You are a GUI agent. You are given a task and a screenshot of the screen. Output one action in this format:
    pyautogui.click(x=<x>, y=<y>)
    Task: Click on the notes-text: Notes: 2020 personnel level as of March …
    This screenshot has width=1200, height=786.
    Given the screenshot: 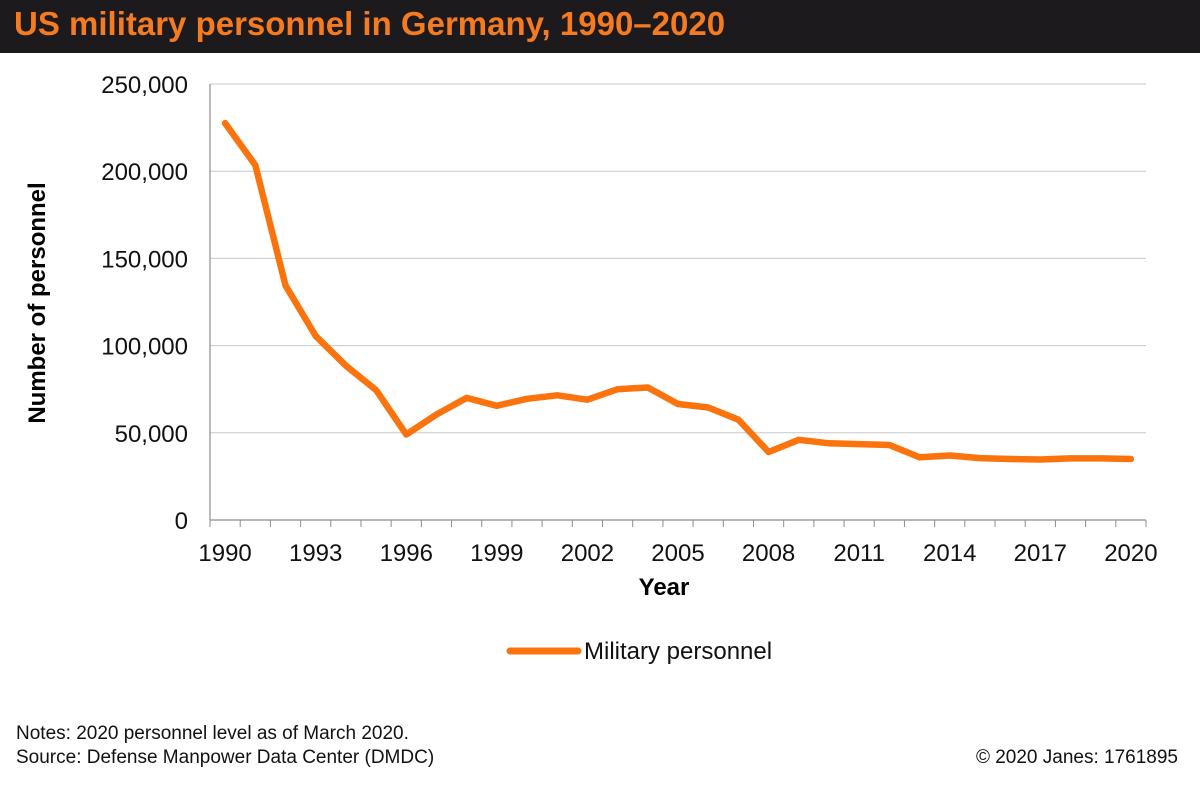 What is the action you would take?
    pyautogui.click(x=212, y=733)
    